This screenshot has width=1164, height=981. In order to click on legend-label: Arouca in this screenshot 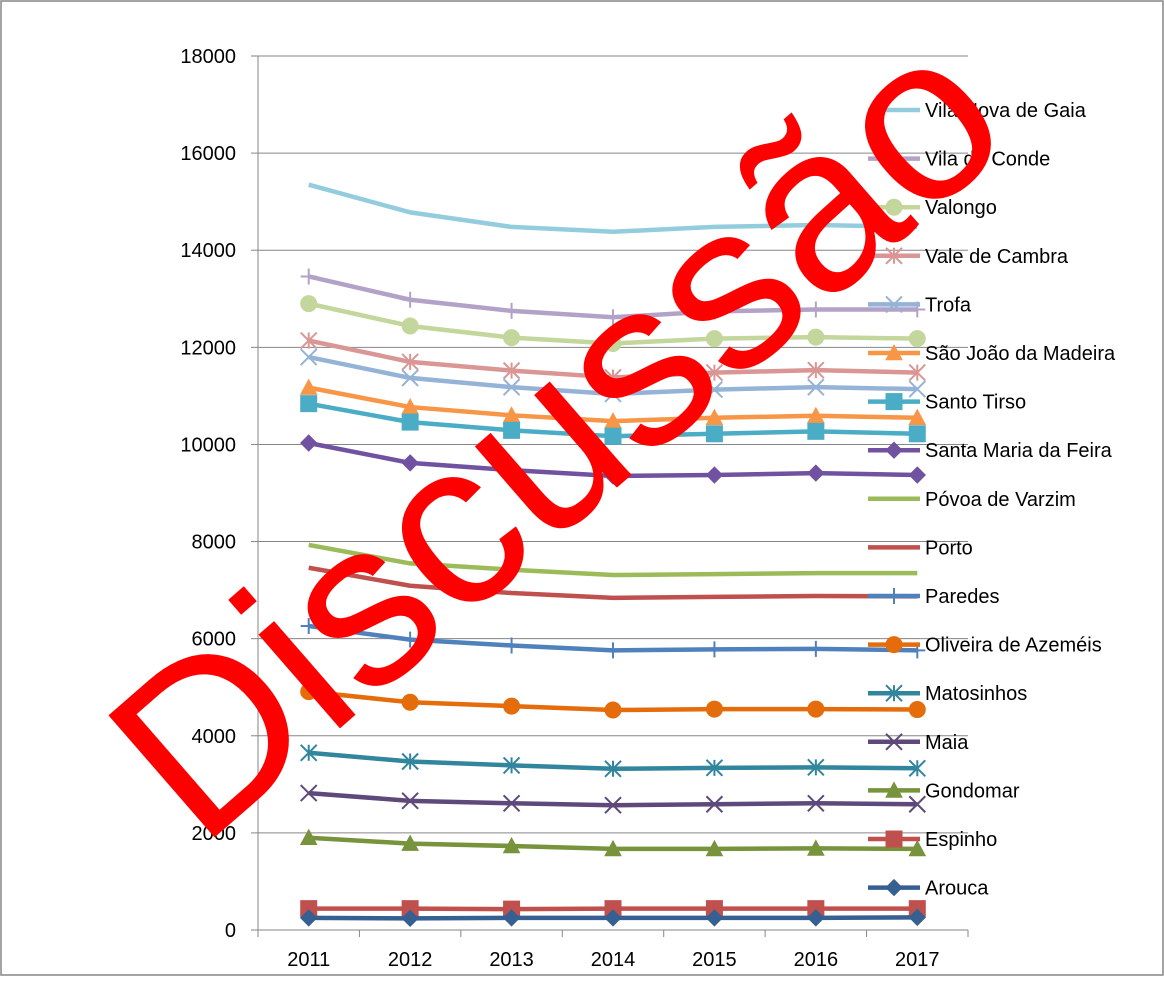, I will do `click(957, 889)`.